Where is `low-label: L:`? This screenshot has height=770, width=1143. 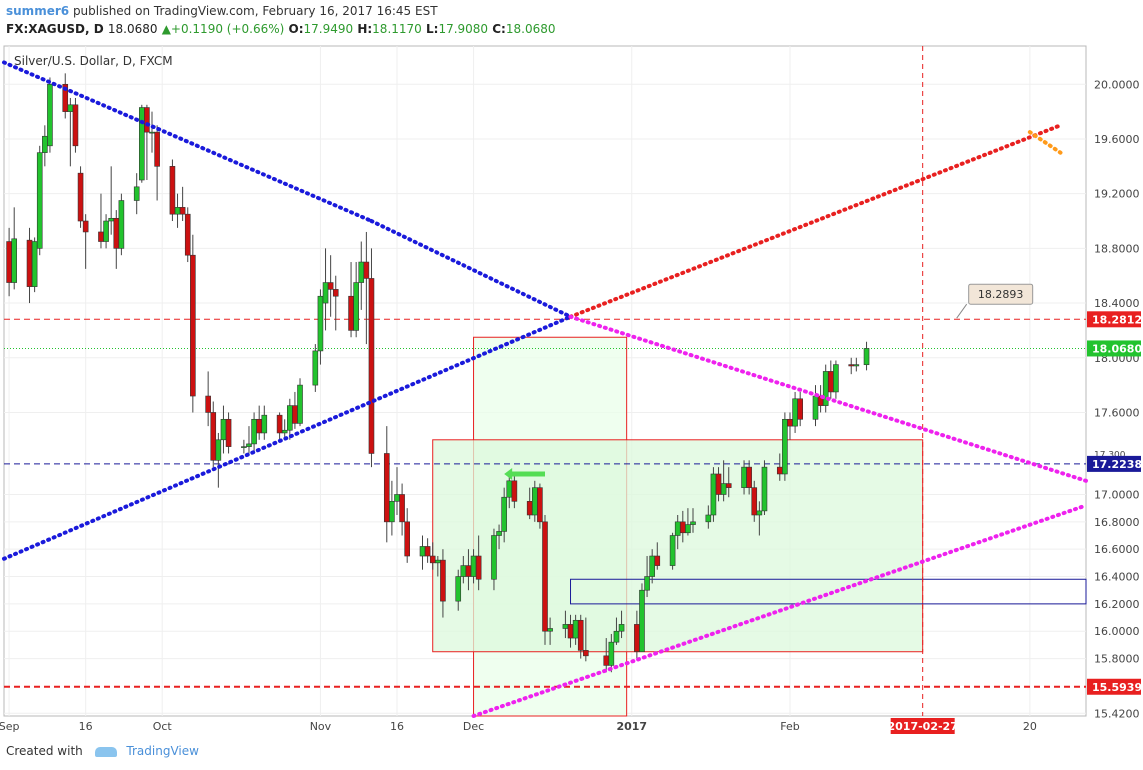 low-label: L: is located at coordinates (432, 29).